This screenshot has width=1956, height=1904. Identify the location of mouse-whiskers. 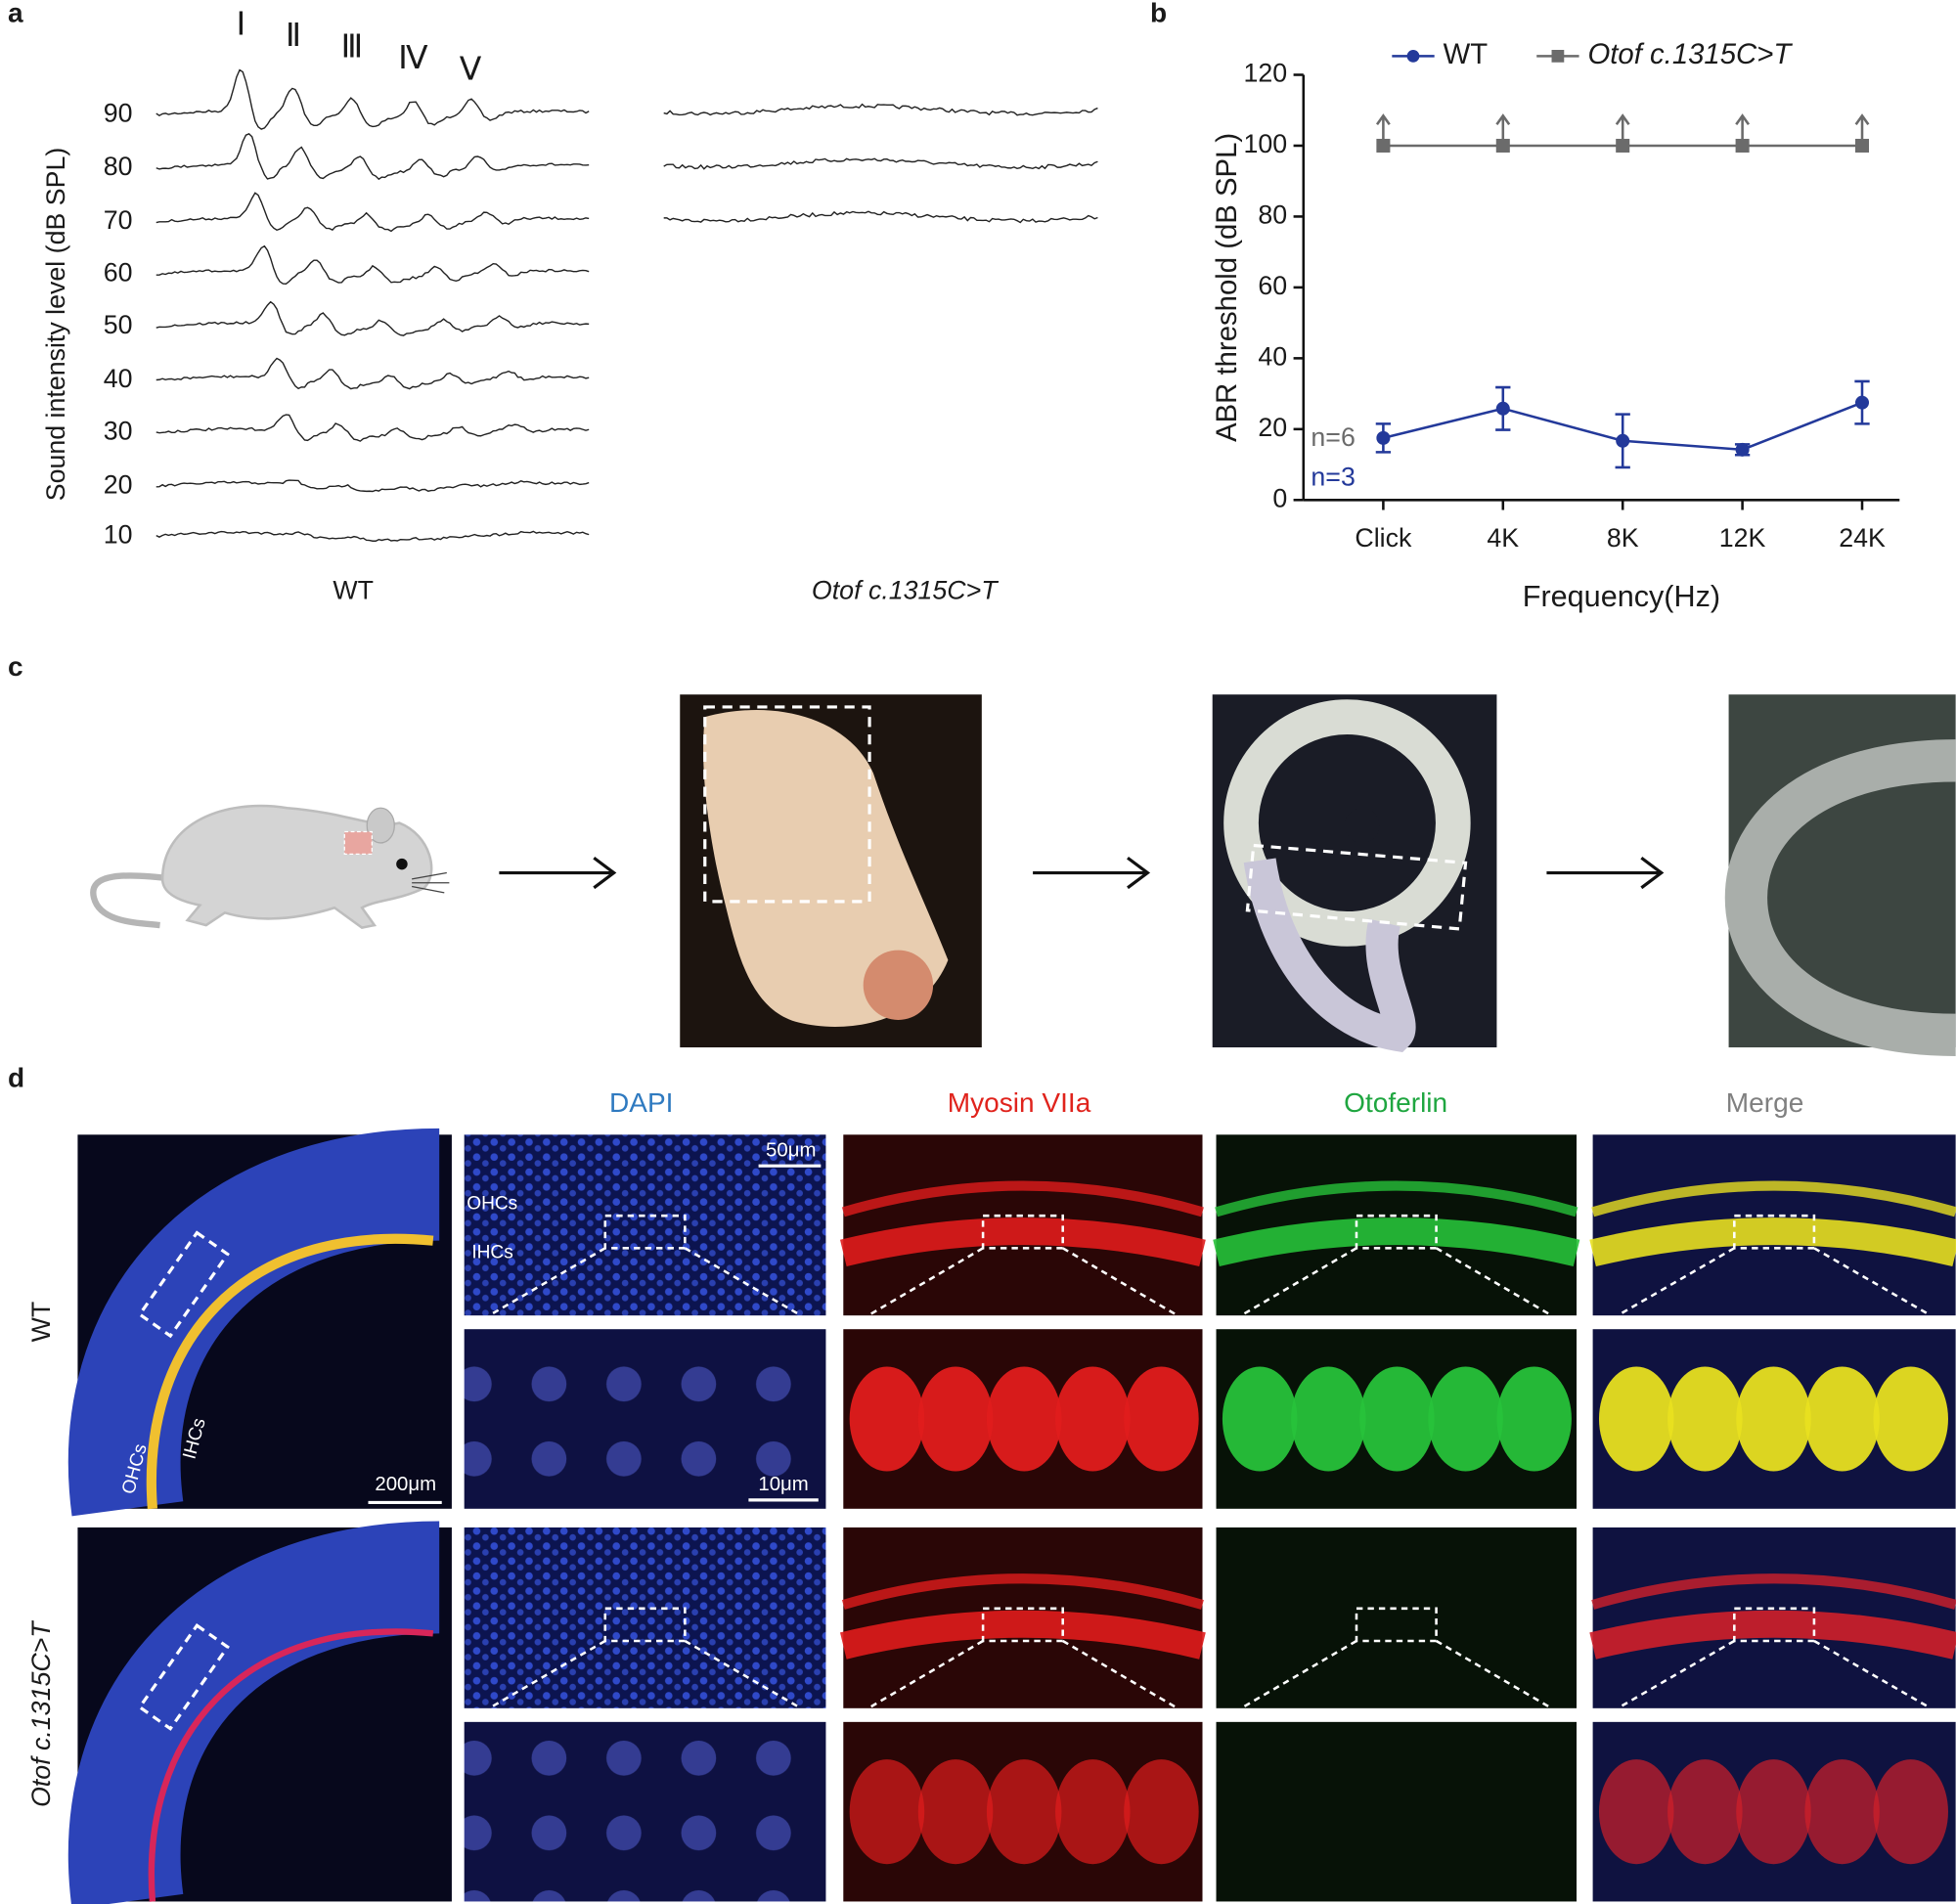
(431, 882).